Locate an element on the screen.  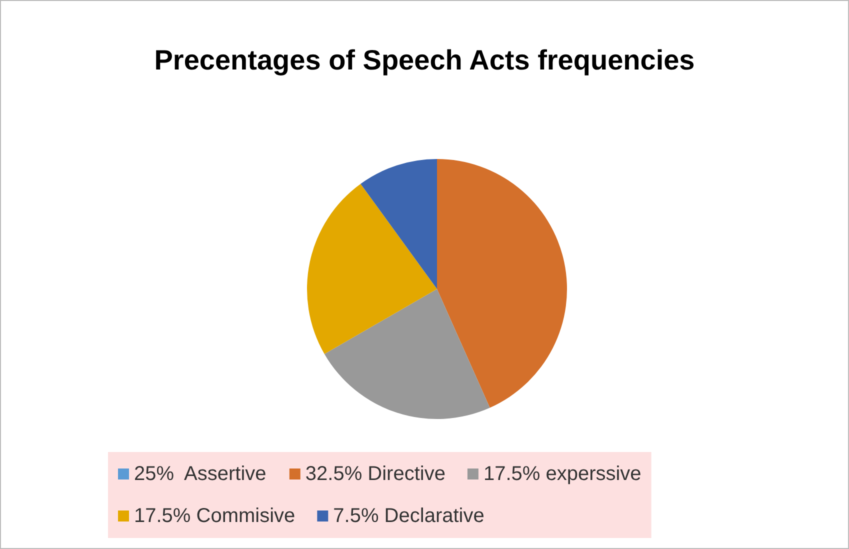
chart-title: Precentages of Speech Acts frequencies is located at coordinates (424, 60).